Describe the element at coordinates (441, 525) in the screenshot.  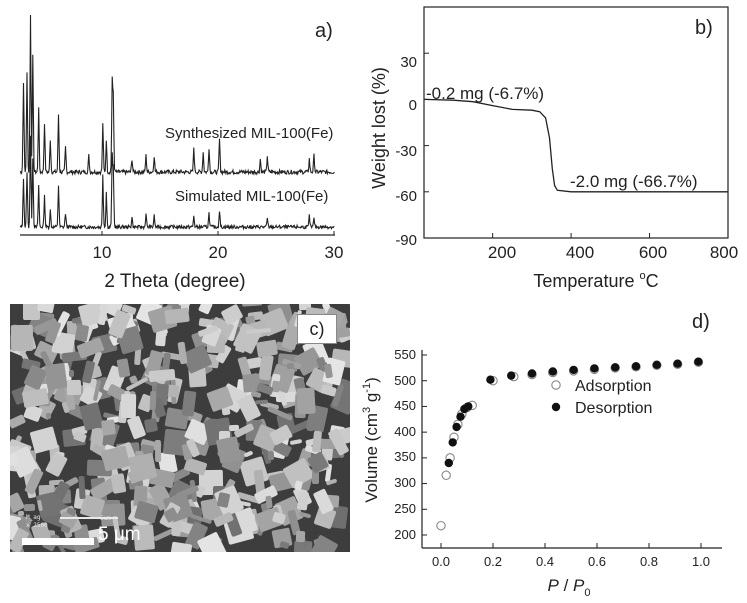
I see `adsorption-point` at that location.